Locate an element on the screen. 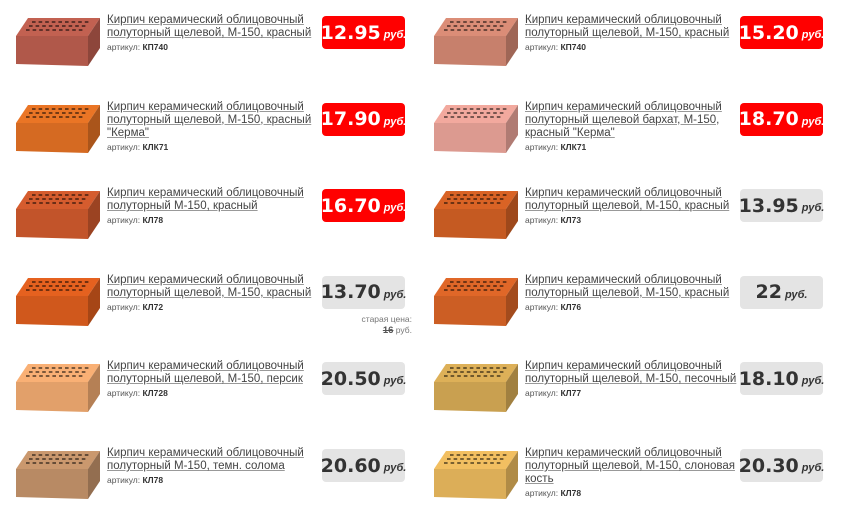  price-badge: 17.90 руб. is located at coordinates (363, 119).